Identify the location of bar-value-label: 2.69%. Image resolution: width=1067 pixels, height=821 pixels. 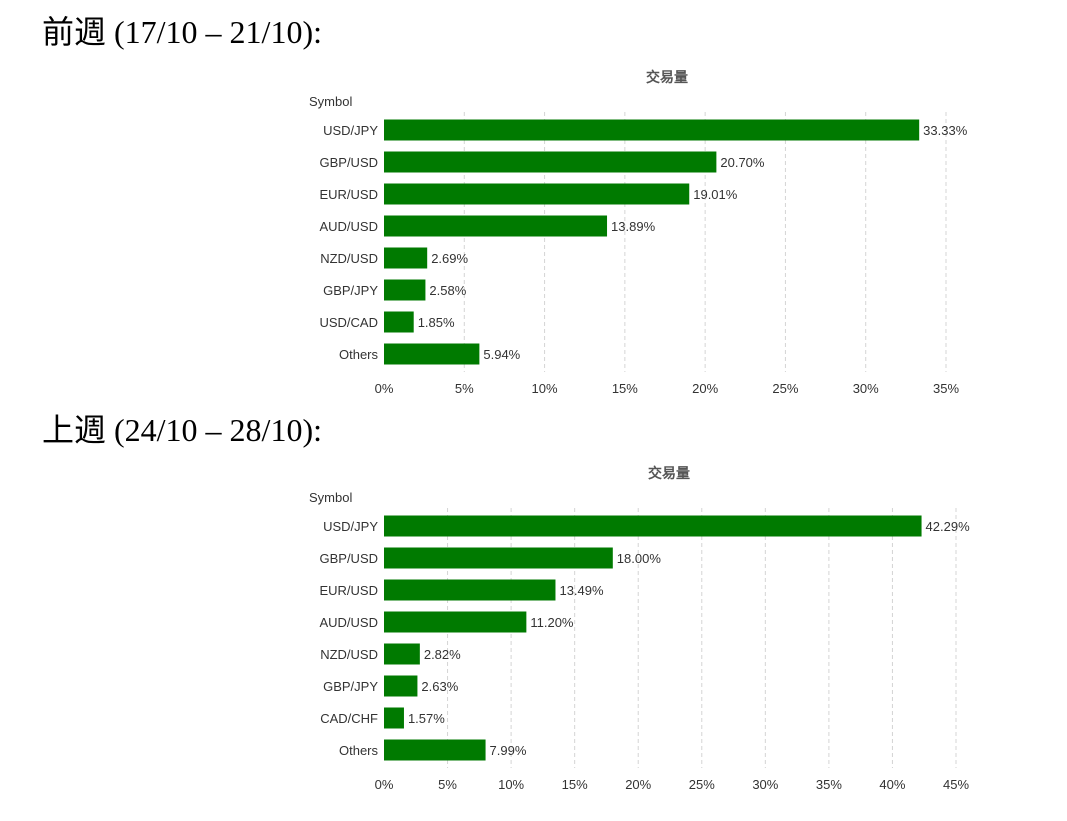
(449, 258).